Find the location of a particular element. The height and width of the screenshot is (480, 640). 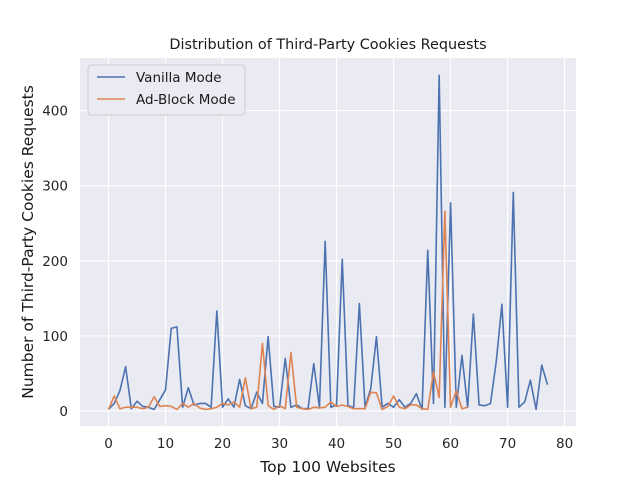

x-tick-label: 30 is located at coordinates (279, 444).